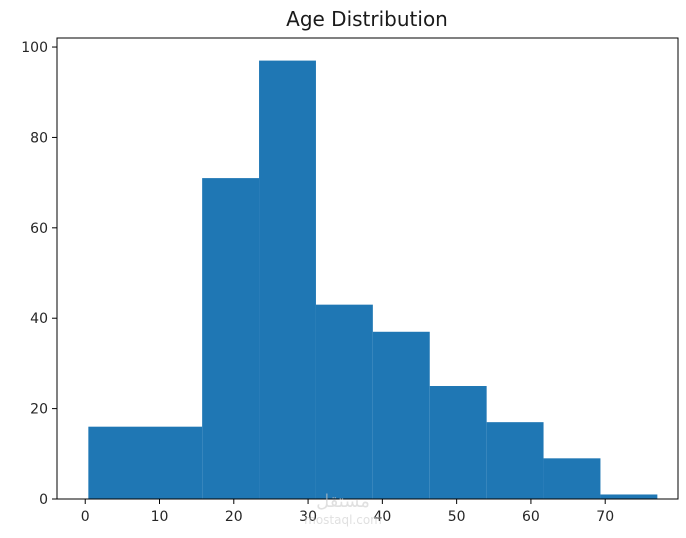 This screenshot has width=686, height=538. Describe the element at coordinates (39, 229) in the screenshot. I see `y-tick-label-3: 60` at that location.